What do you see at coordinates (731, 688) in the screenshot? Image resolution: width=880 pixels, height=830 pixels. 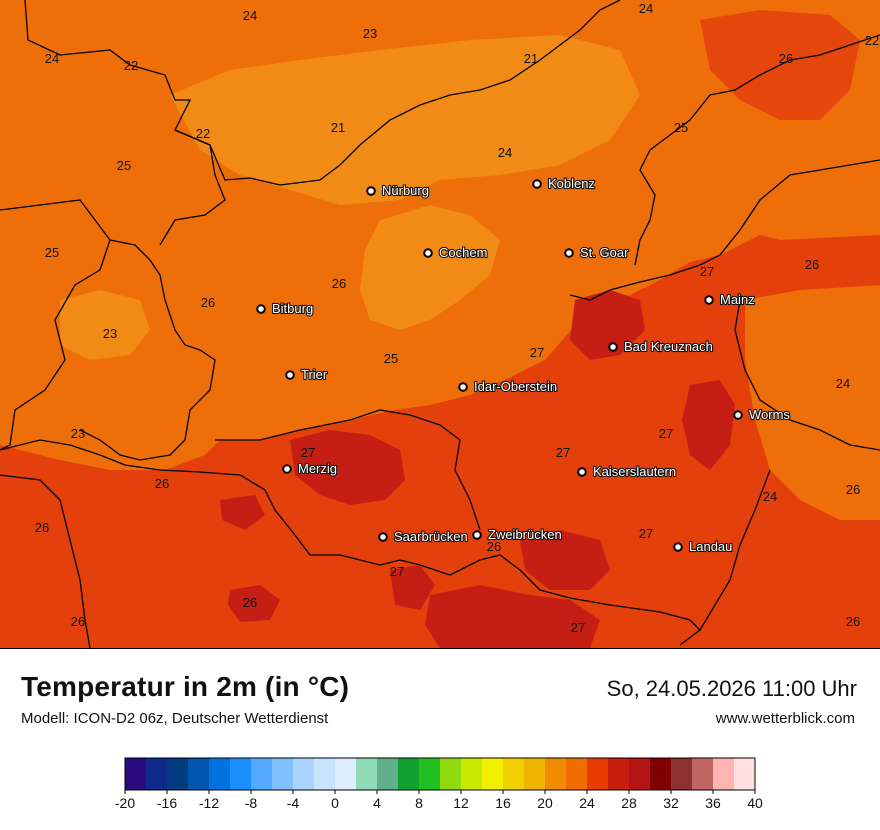 I see `forecast-datetime: So, 24.05.2026 11:00 Uhr` at bounding box center [731, 688].